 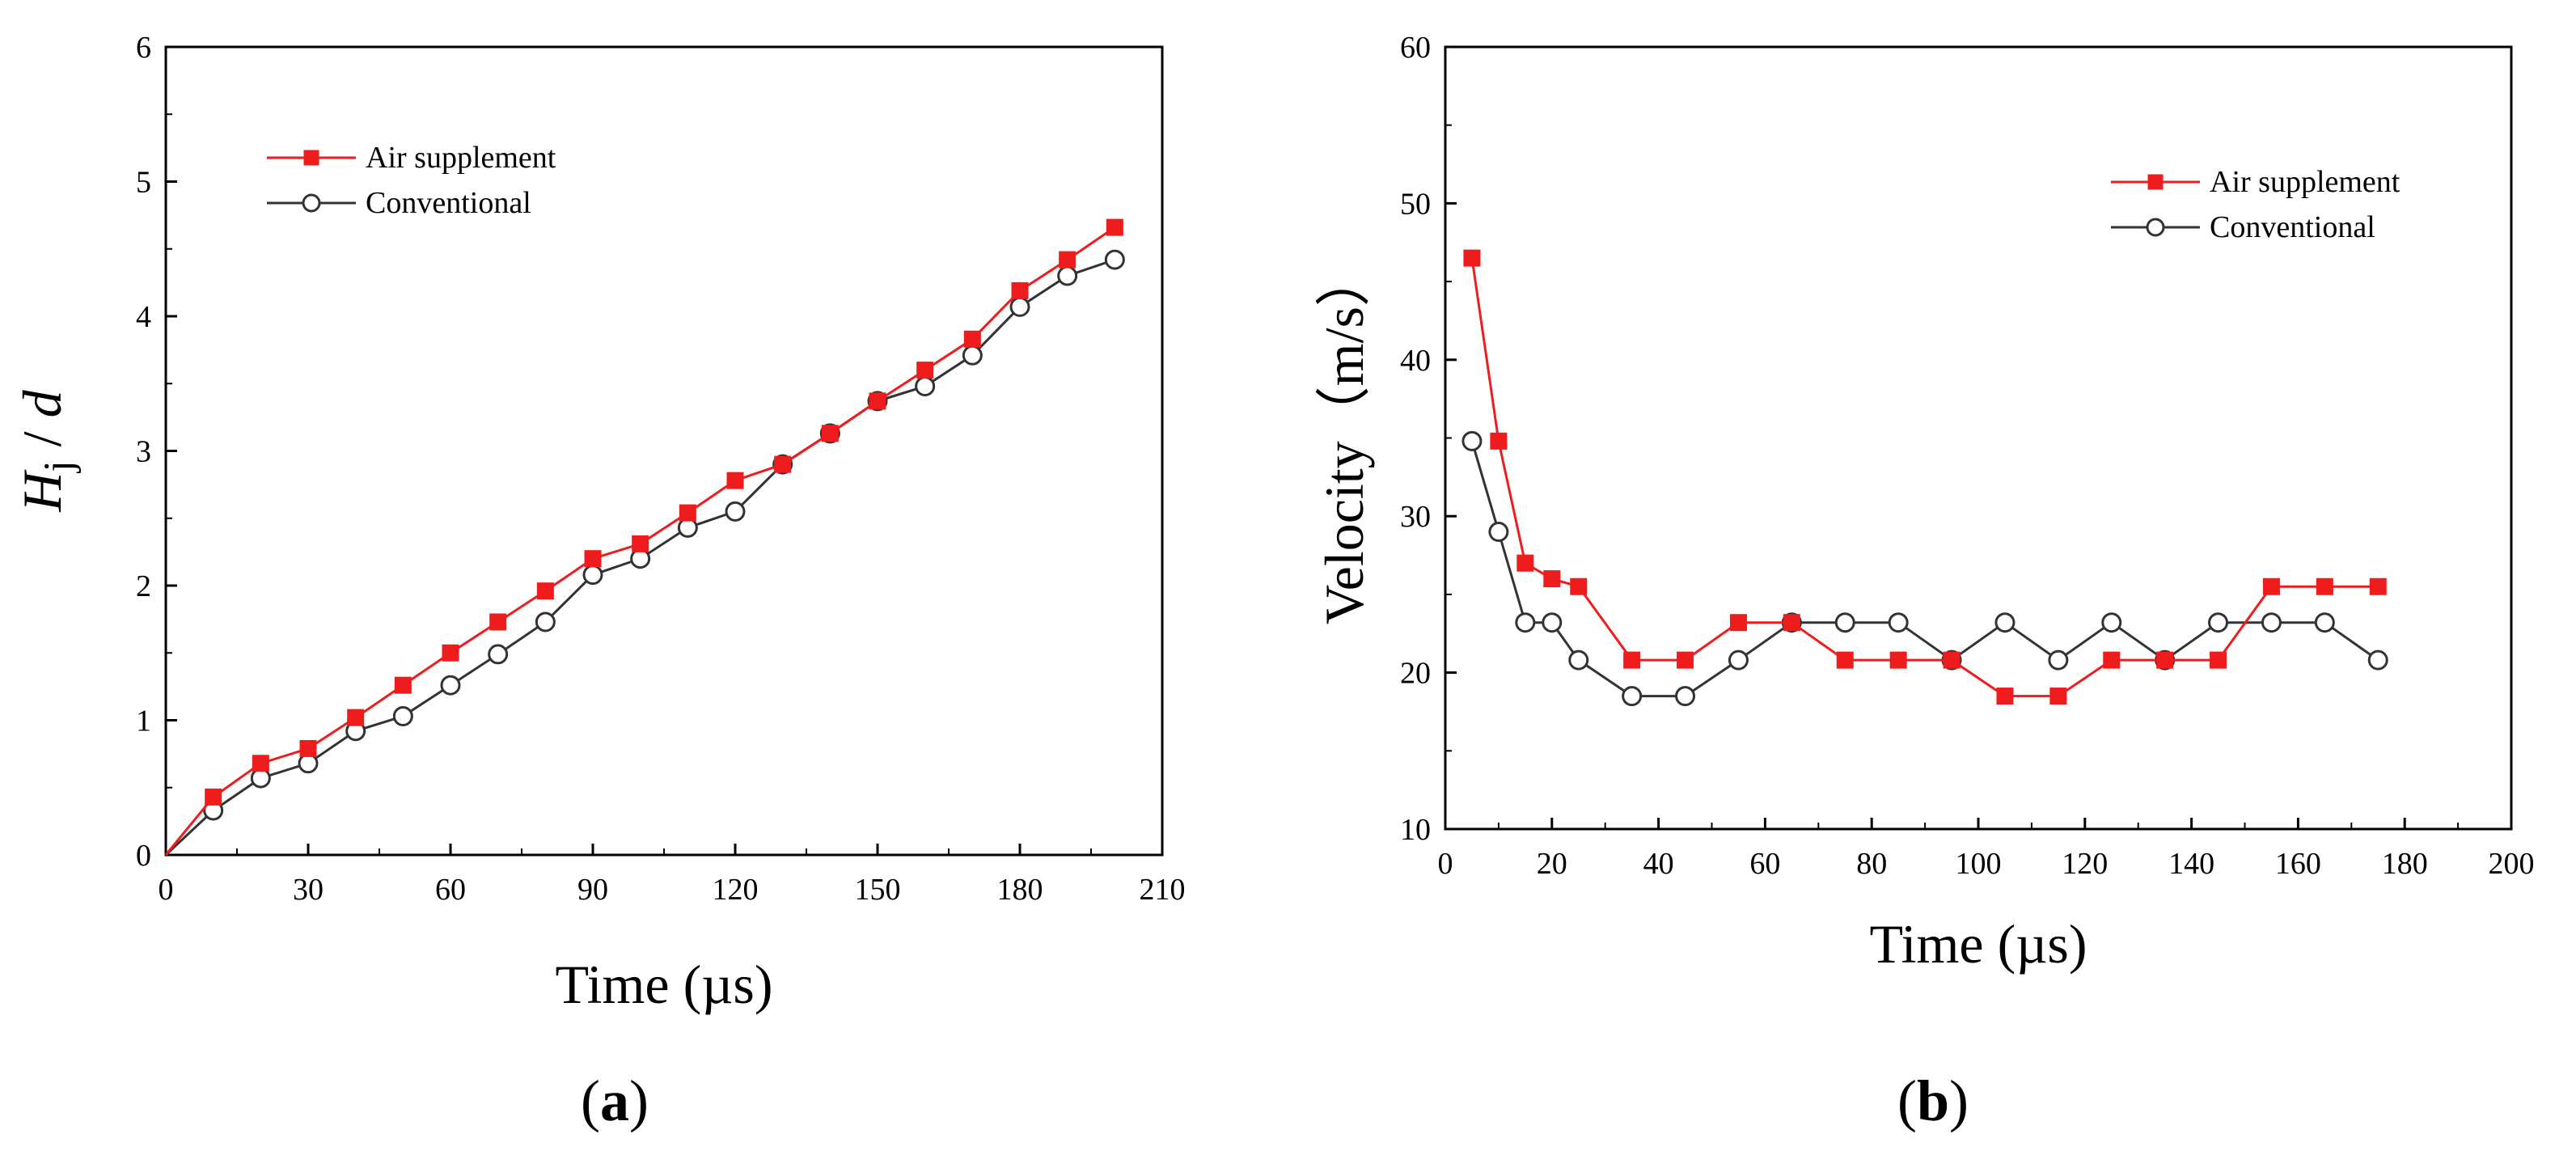 What do you see at coordinates (143, 721) in the screenshot?
I see `panel-a-y-tick-label: 1` at bounding box center [143, 721].